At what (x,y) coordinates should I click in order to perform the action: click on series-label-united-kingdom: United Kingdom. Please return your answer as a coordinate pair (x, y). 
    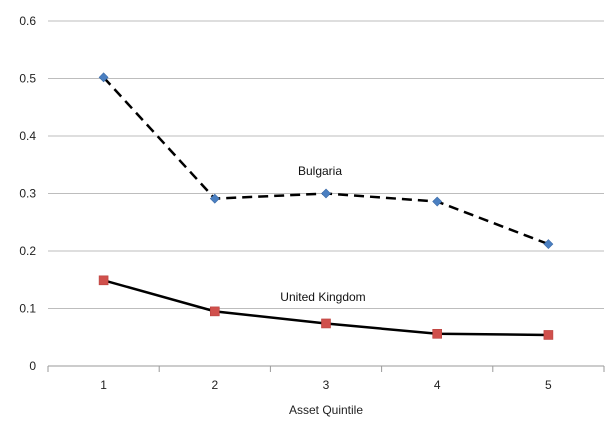
    Looking at the image, I should click on (322, 297).